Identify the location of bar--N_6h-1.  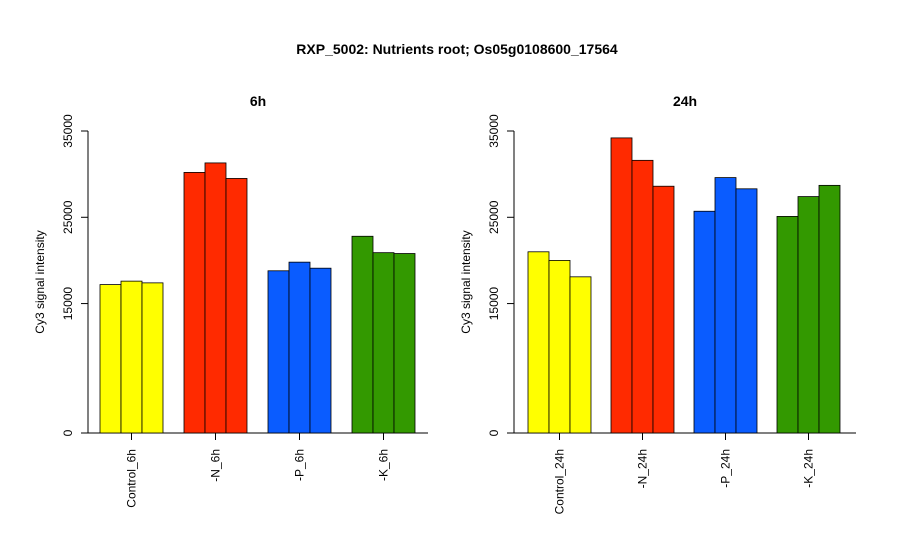
(194, 303).